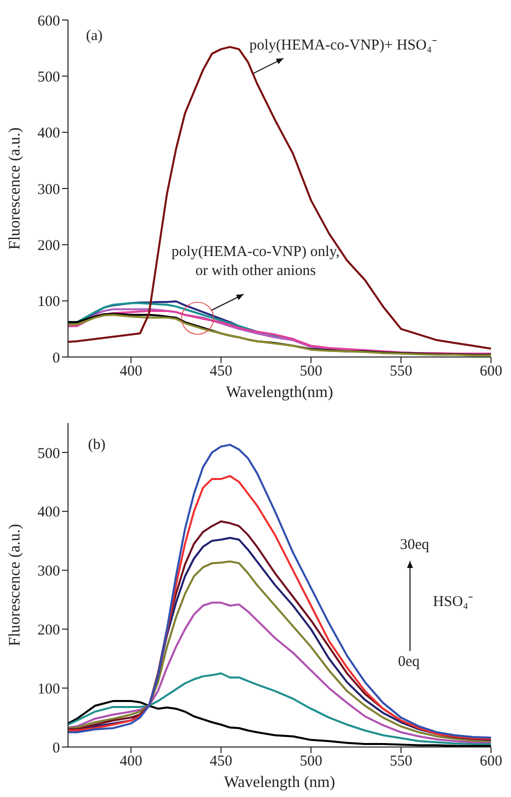 This screenshot has width=511, height=797. I want to click on x-axis-title: Wavelength(nm), so click(280, 392).